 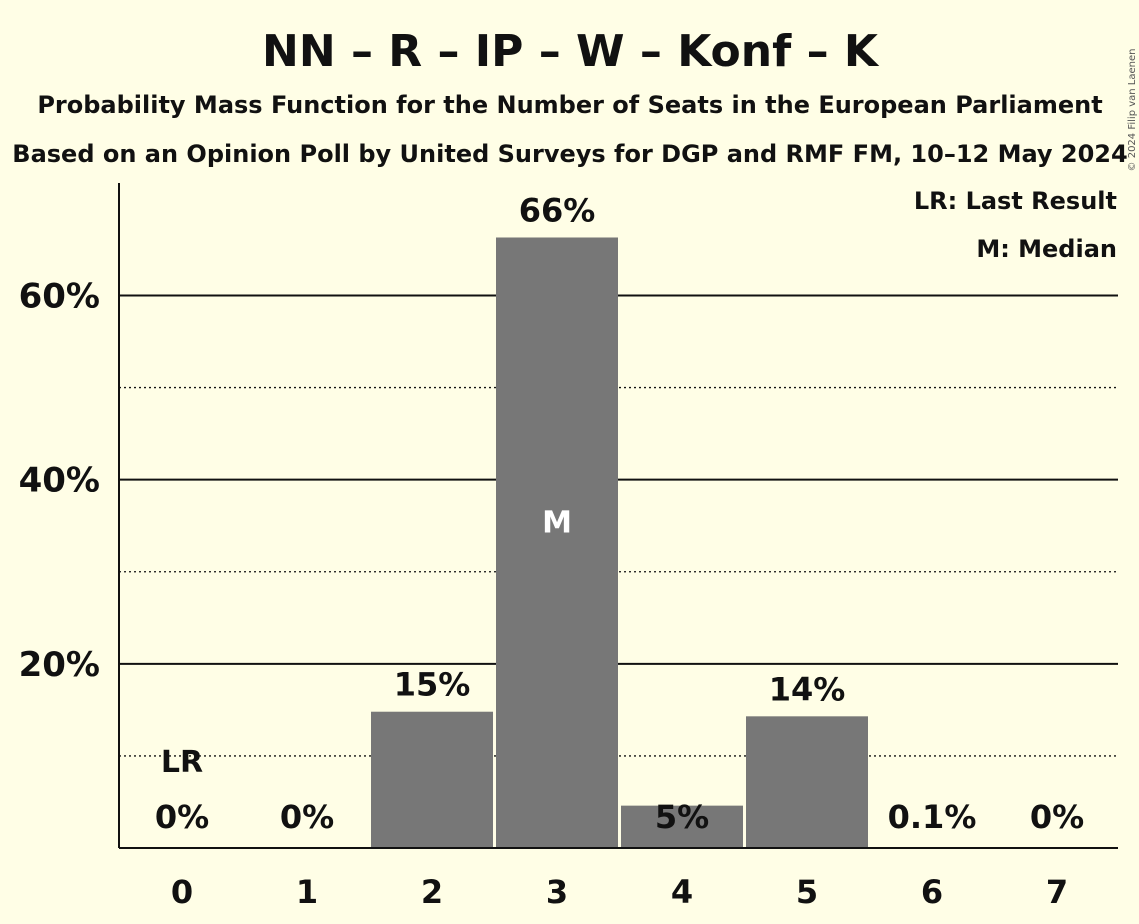 What do you see at coordinates (682, 892) in the screenshot?
I see `x-tick-label: 4` at bounding box center [682, 892].